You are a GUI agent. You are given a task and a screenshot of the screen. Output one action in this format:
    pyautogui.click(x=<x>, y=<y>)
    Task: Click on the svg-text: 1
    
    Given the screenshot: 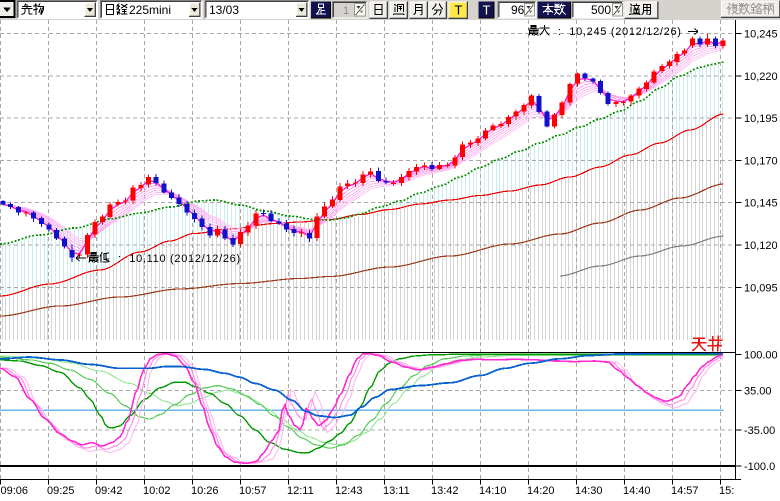 What is the action you would take?
    pyautogui.click(x=346, y=11)
    